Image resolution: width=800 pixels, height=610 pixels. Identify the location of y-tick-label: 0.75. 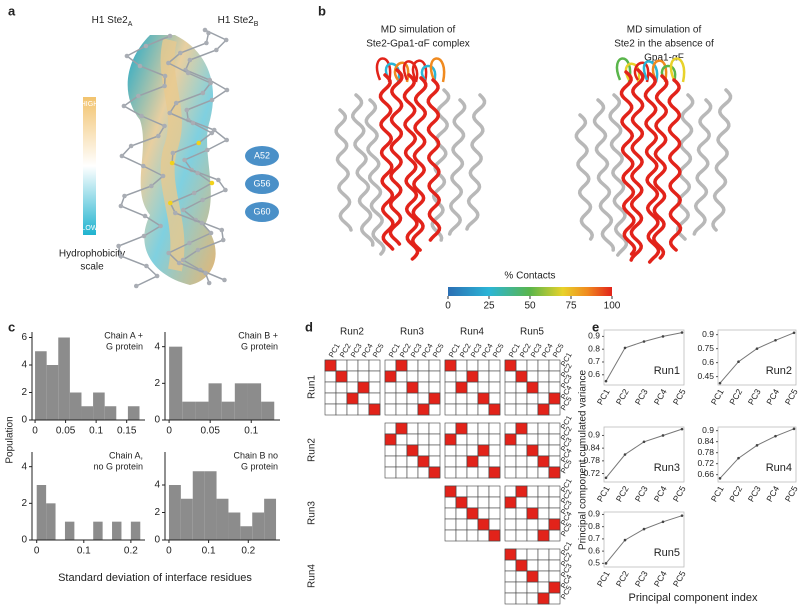
(705, 348).